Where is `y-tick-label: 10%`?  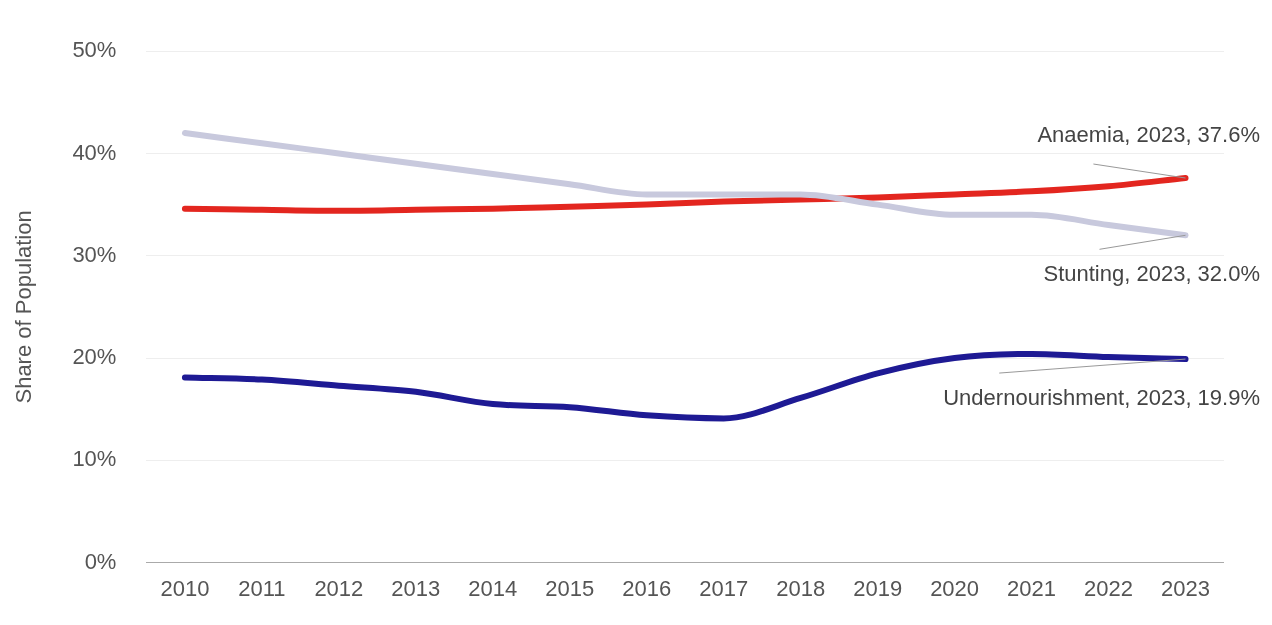
y-tick-label: 10% is located at coordinates (94, 459).